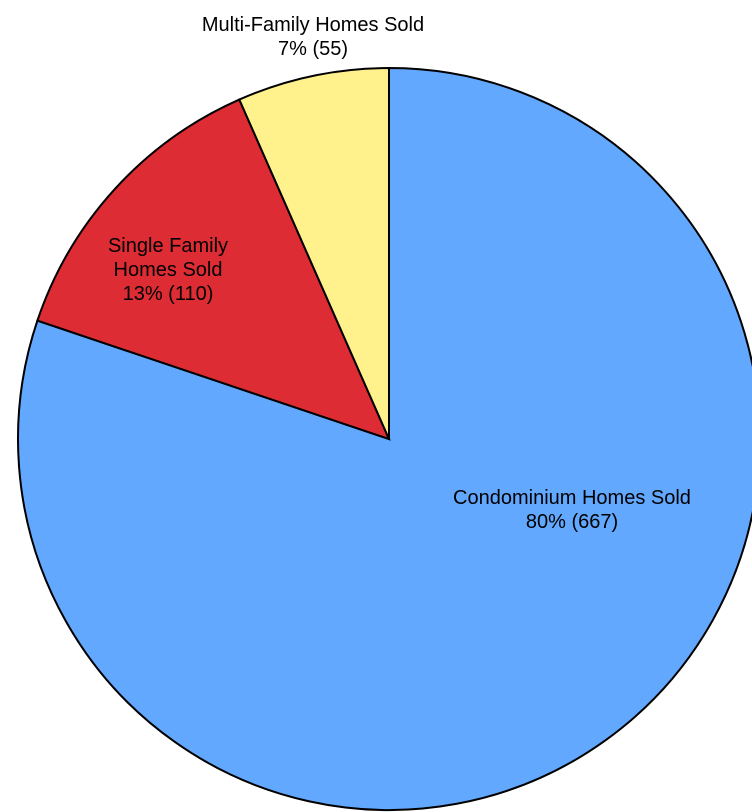  I want to click on slice-label: Condominium Homes Sold 80% (667), so click(572, 510).